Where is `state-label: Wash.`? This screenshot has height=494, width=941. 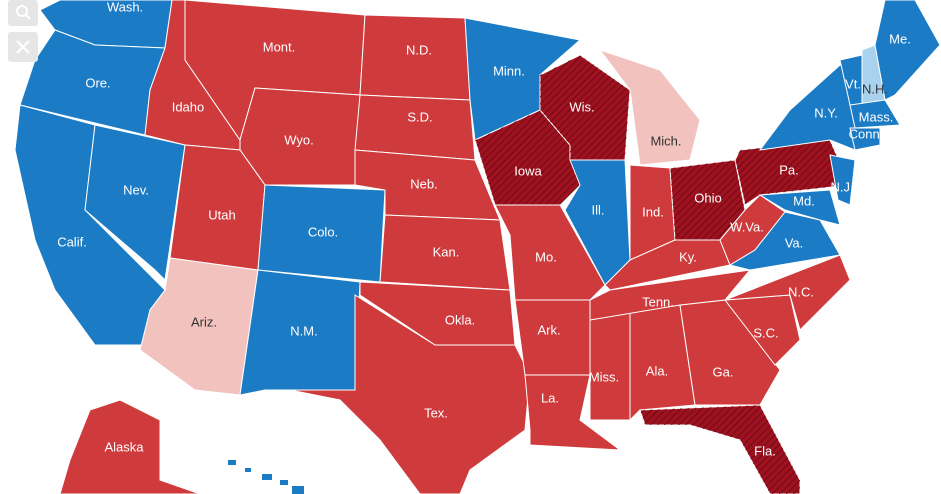
state-label: Wash. is located at coordinates (125, 7).